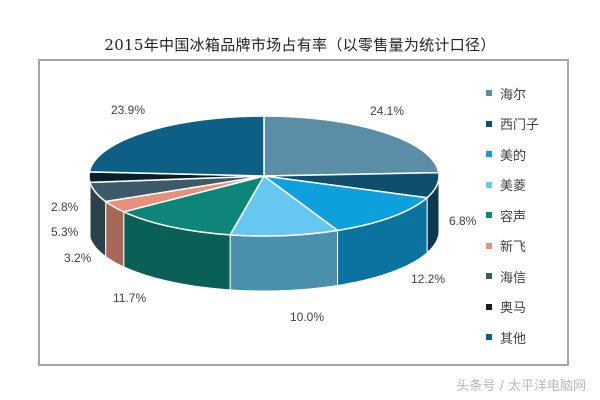 This screenshot has height=400, width=600. Describe the element at coordinates (65, 232) in the screenshot. I see `data-label: 5.3%` at that location.